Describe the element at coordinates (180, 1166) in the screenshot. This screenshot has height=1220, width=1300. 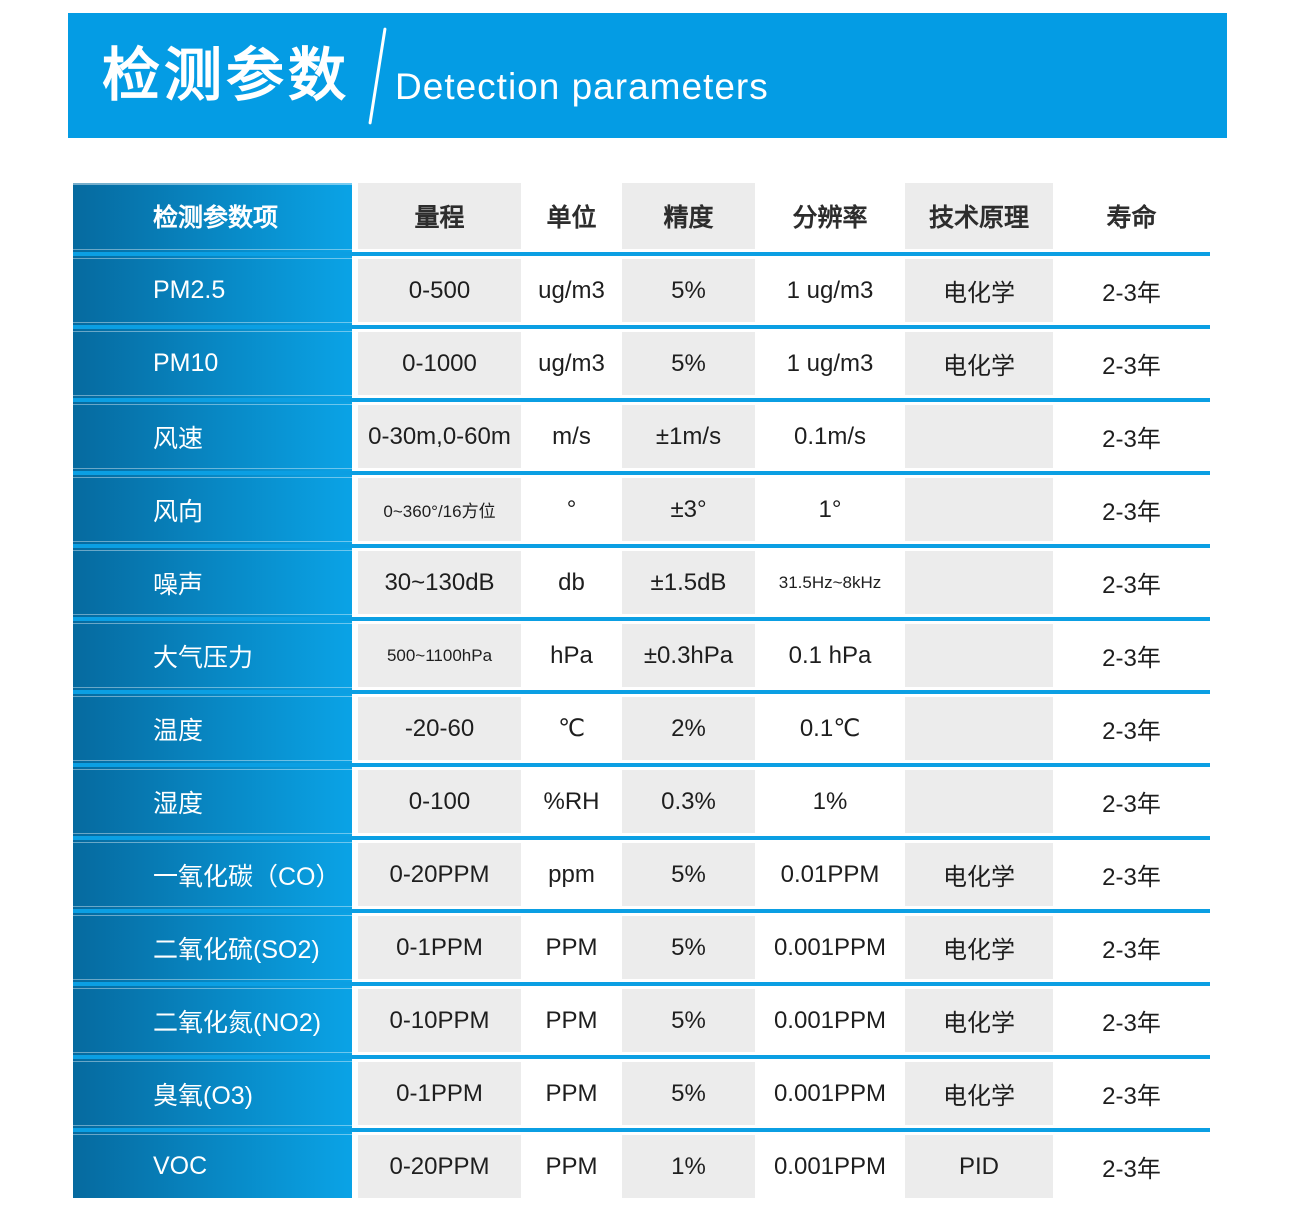
I see `cell-param: VOC` at that location.